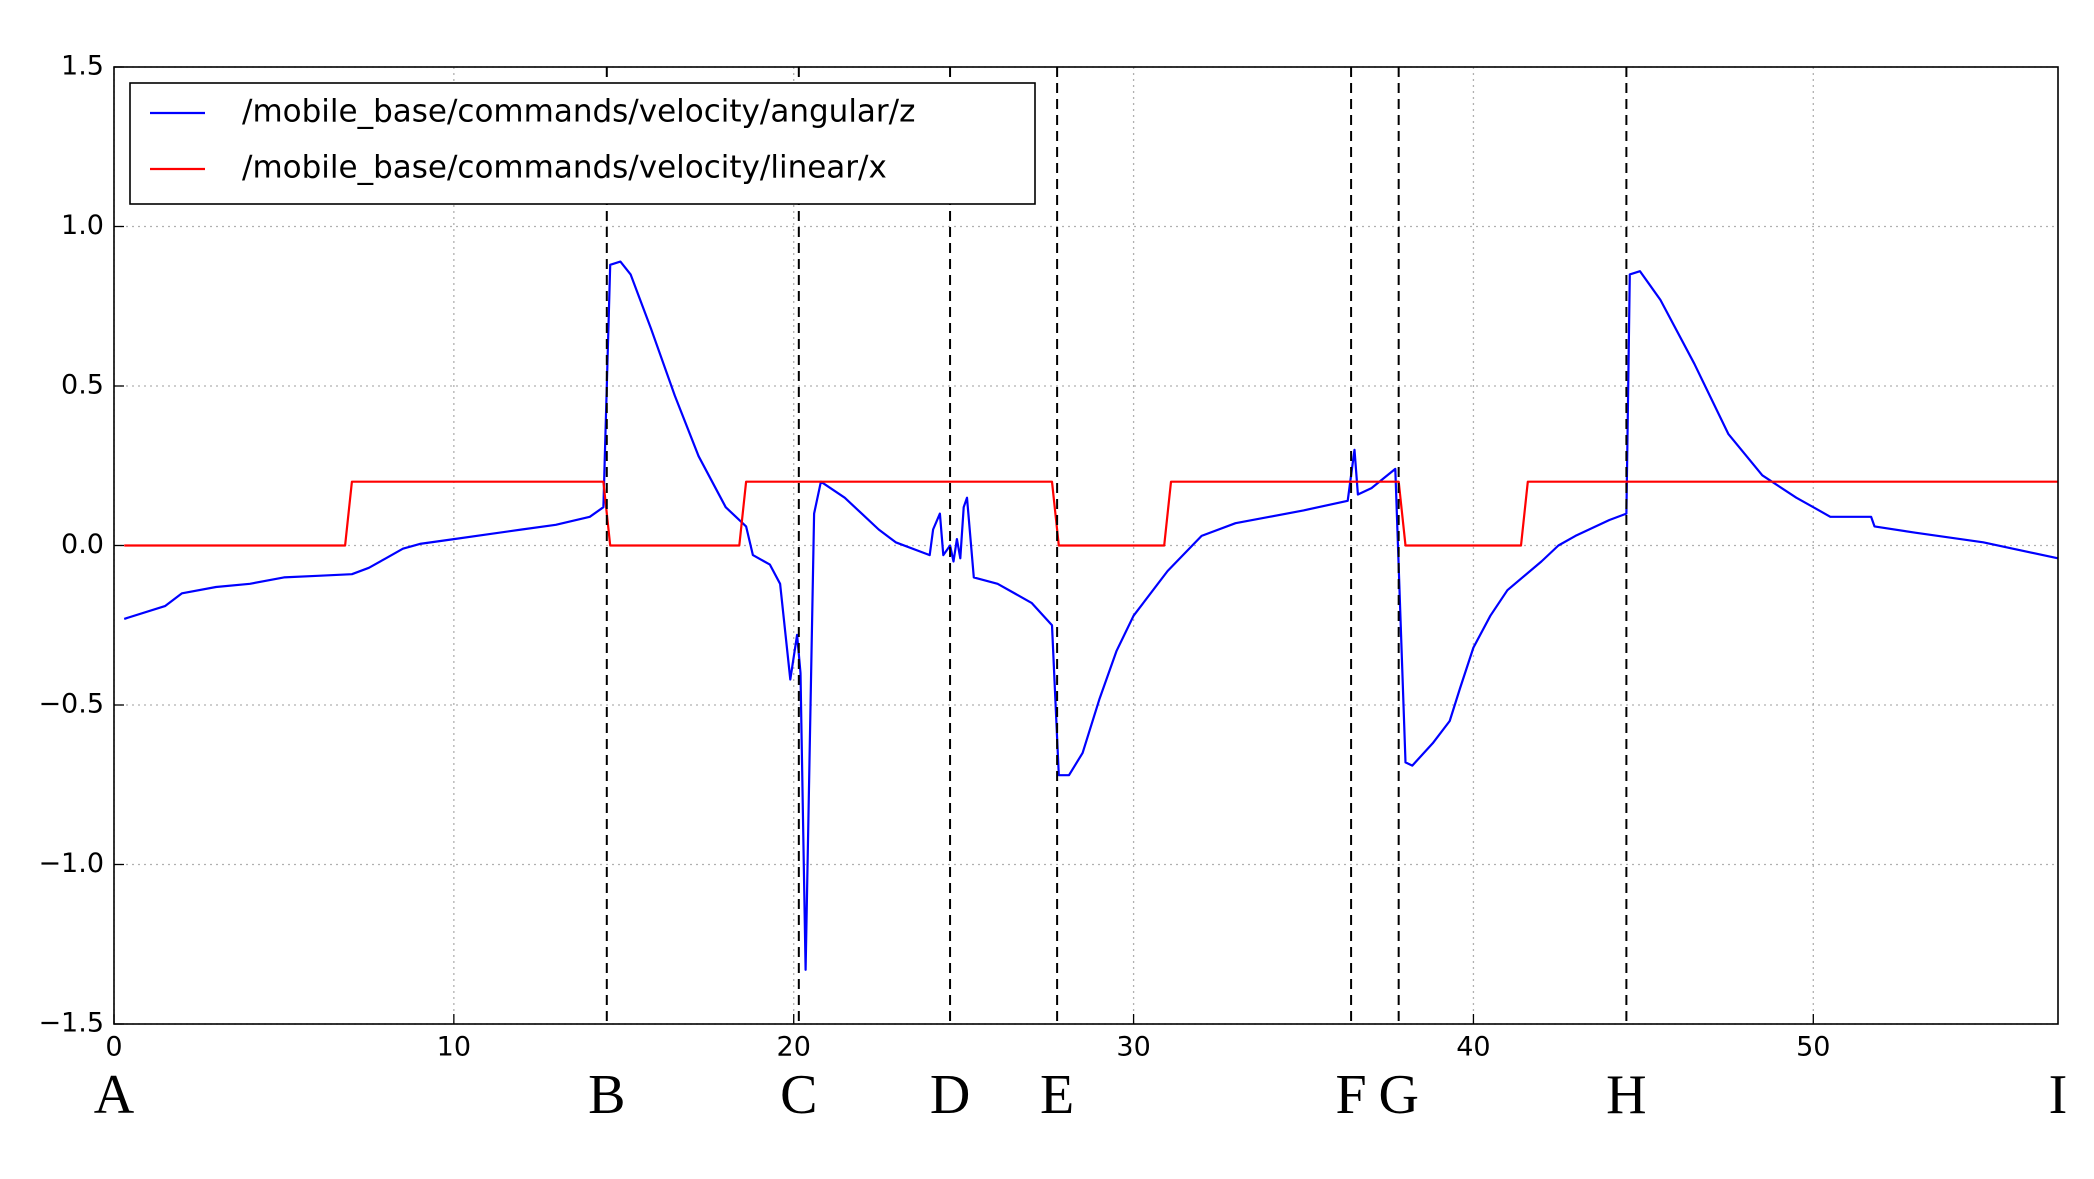 The height and width of the screenshot is (1179, 2094). Describe the element at coordinates (71, 863) in the screenshot. I see `y-tick-label: −1.0` at that location.